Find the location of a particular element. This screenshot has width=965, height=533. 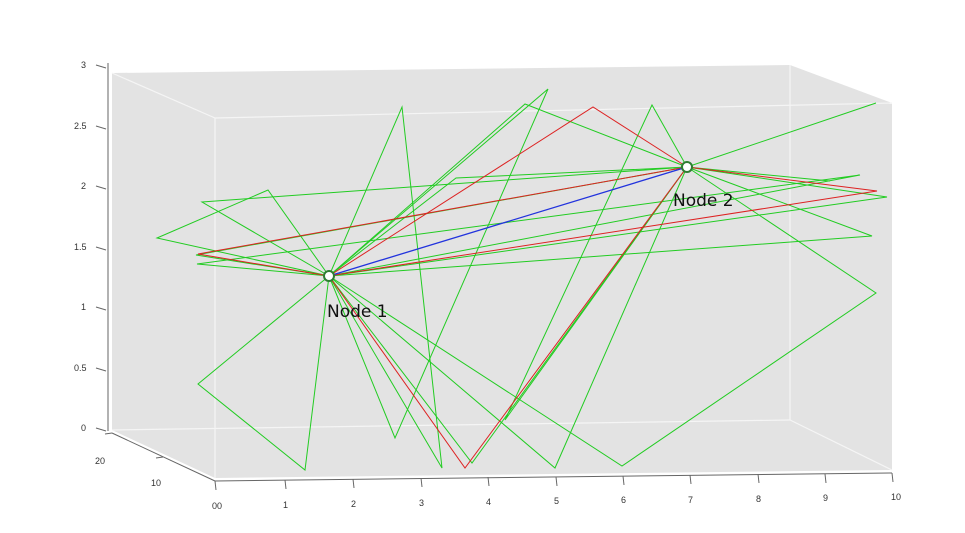

x-tick-label: 10 is located at coordinates (896, 497).